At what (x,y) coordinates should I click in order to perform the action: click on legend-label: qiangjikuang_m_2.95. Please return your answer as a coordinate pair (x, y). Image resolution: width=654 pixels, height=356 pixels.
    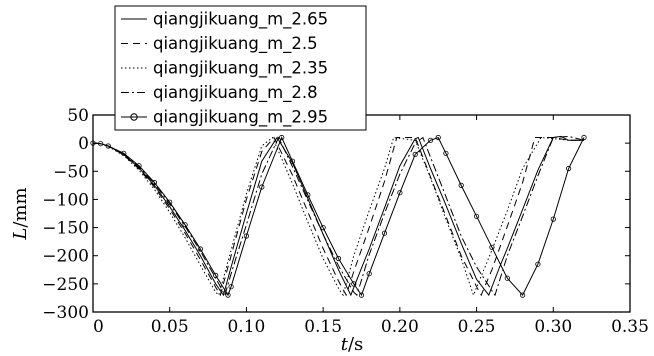
    Looking at the image, I should click on (240, 118).